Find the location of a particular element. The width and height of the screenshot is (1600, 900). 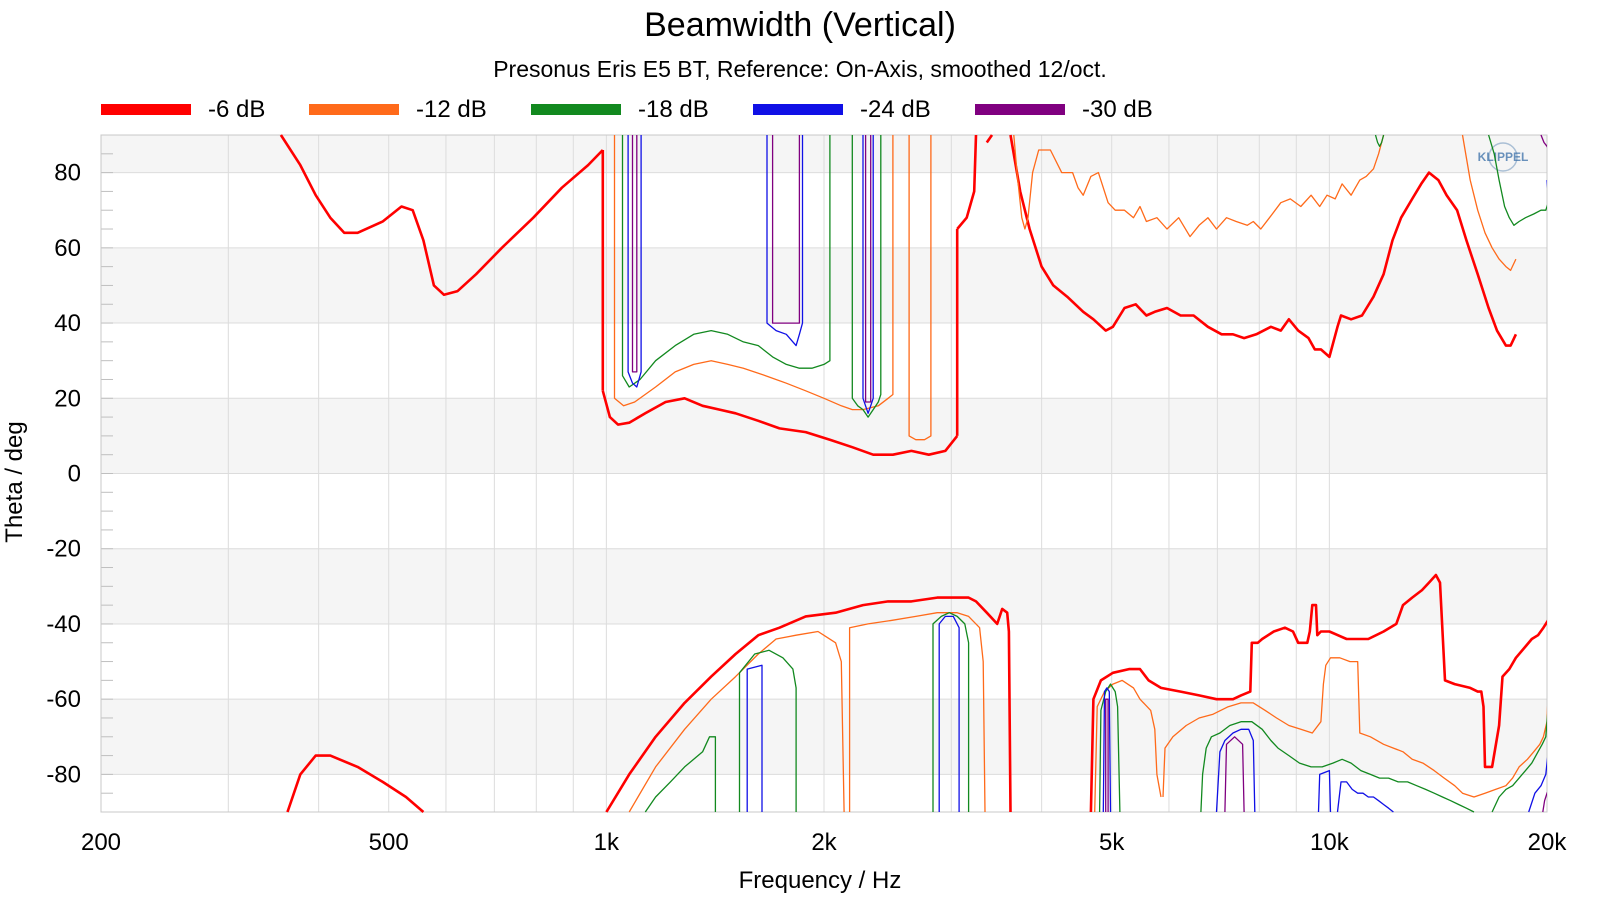

watermark-seal-icon is located at coordinates (1503, 157).